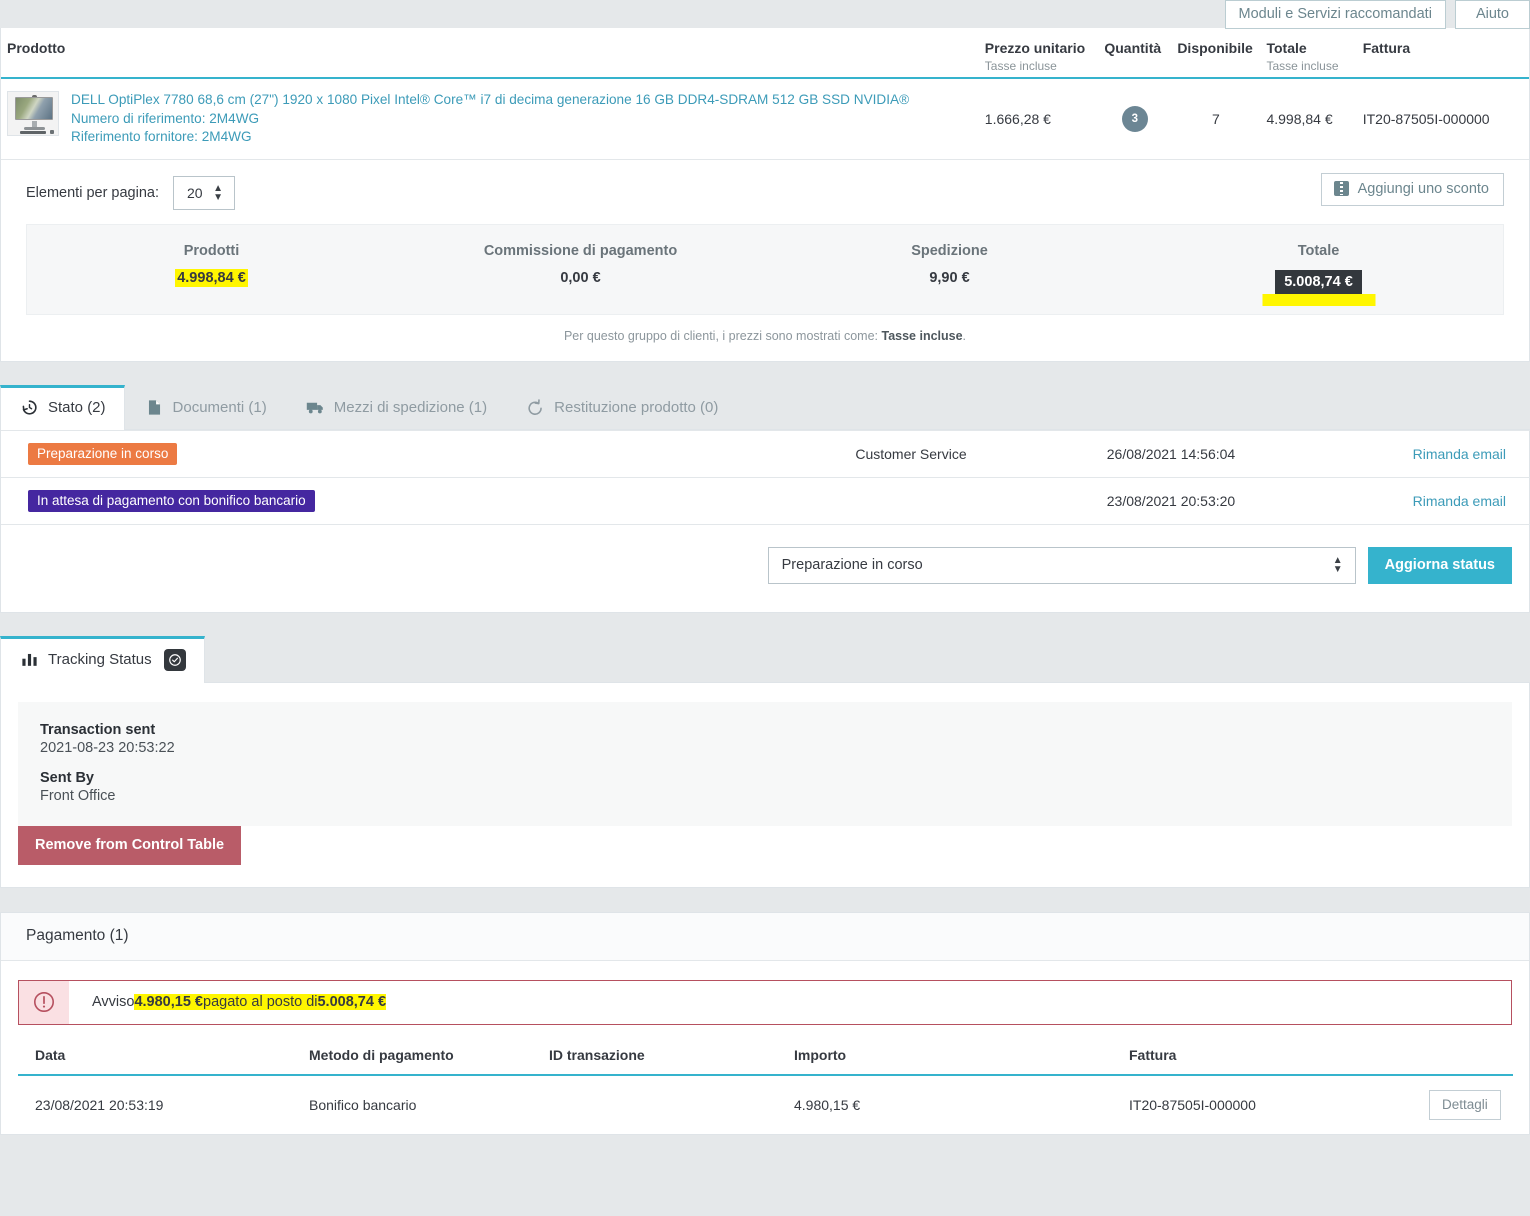 This screenshot has height=1216, width=1530. What do you see at coordinates (204, 192) in the screenshot?
I see `items-per-page-select: 20 ▲ ▼` at bounding box center [204, 192].